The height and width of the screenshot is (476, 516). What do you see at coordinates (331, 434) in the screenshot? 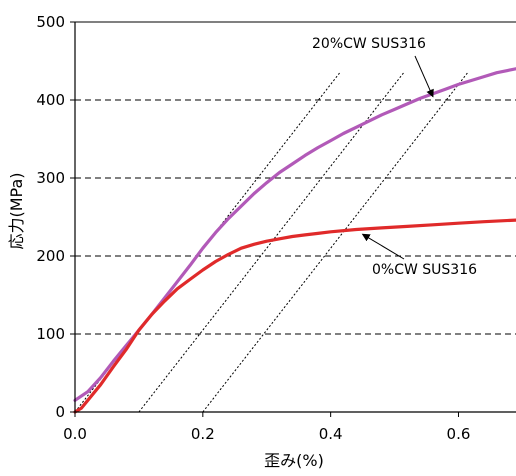
I see `x-tick-label-2: 0.4` at bounding box center [331, 434].